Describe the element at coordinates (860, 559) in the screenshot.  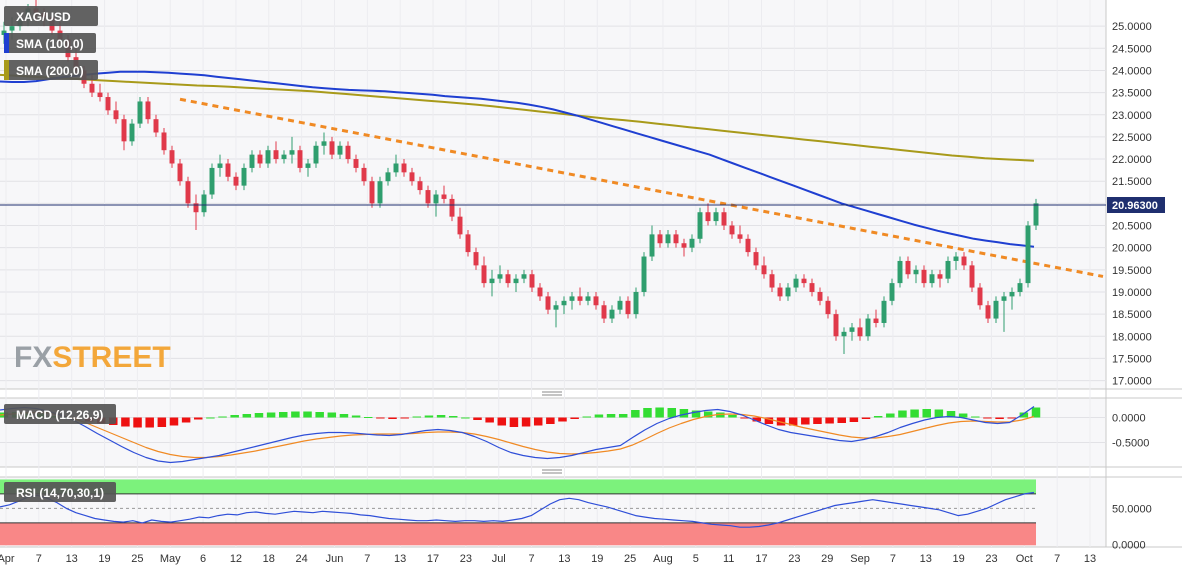
I see `date-tick-label: Sep` at that location.